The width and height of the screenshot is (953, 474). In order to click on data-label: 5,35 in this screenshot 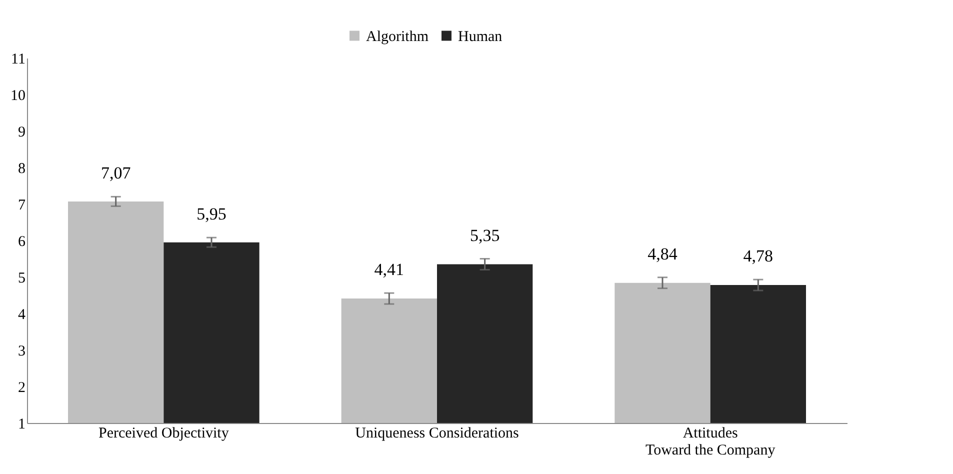, I will do `click(485, 235)`.